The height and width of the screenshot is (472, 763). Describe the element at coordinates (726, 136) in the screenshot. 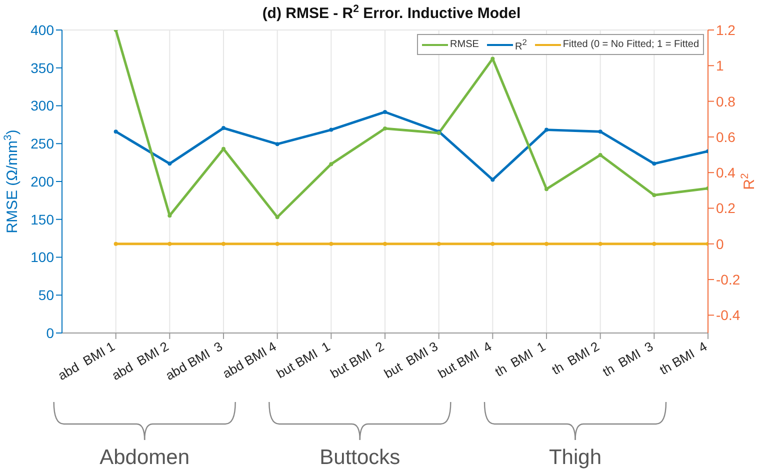

I see `y2-tick-label: 0.6` at that location.